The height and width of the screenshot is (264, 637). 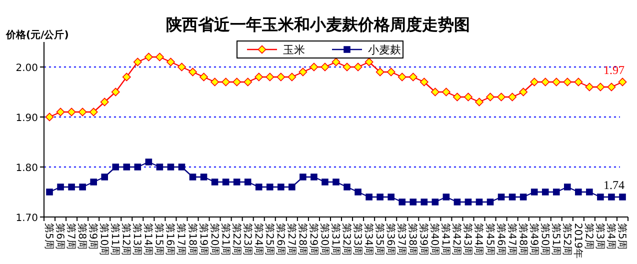 What do you see at coordinates (500, 239) in the screenshot?
I see `x-tick-label: 第46周` at bounding box center [500, 239].